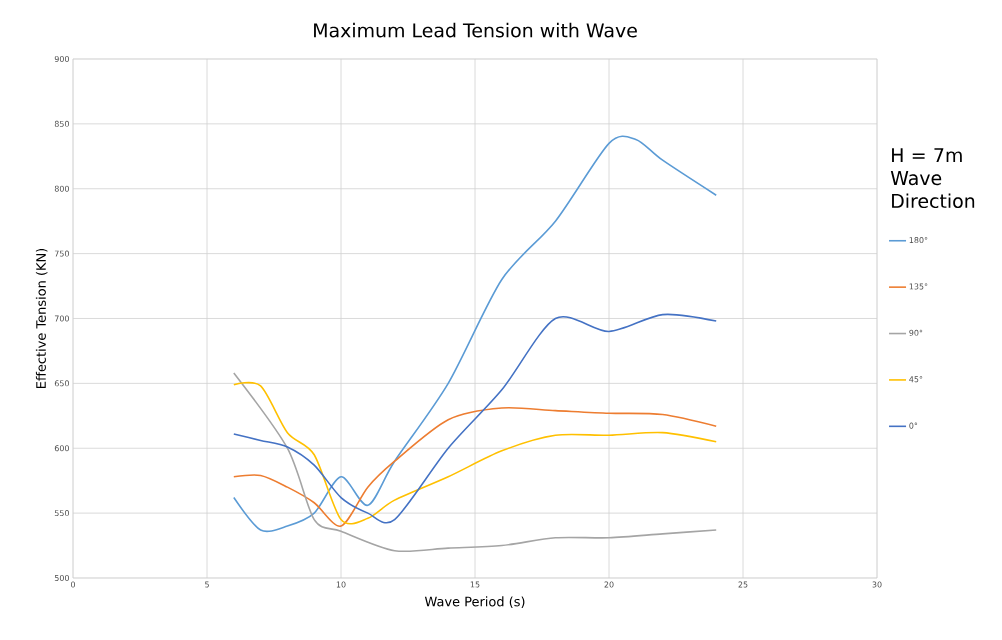 The height and width of the screenshot is (640, 1002). Describe the element at coordinates (474, 602) in the screenshot. I see `x-axis-title: Wave Period (s)` at that location.